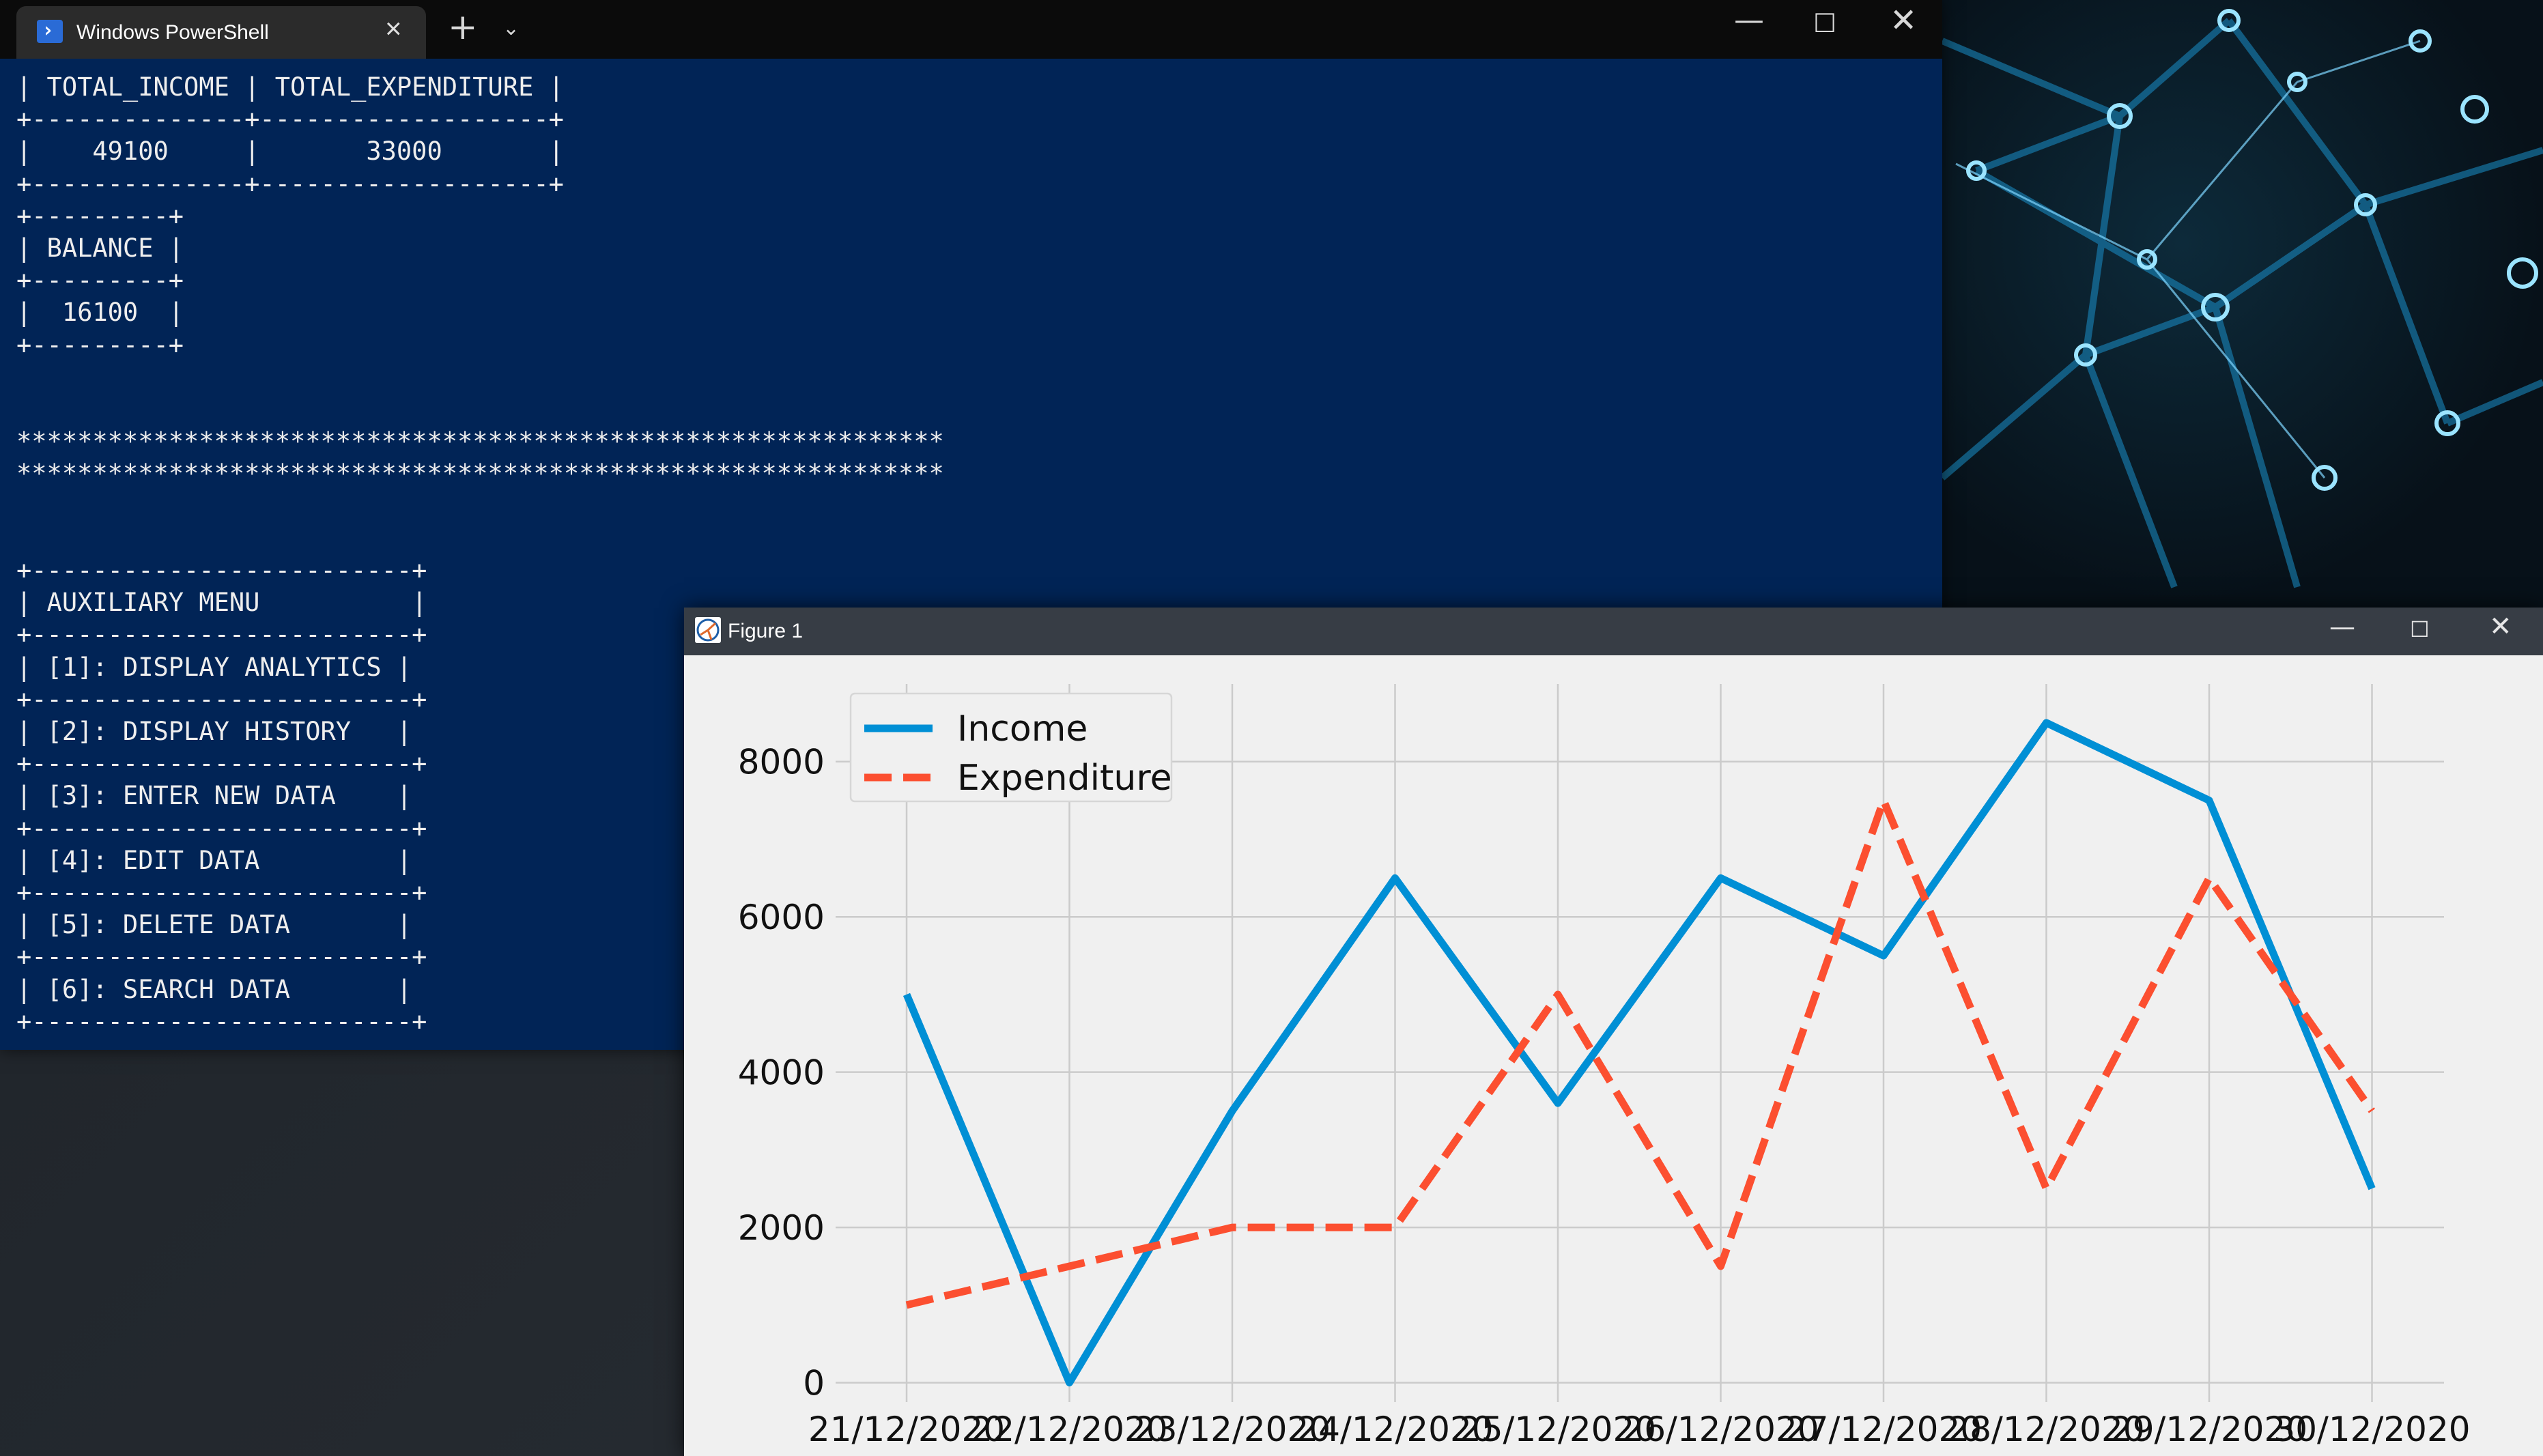 This screenshot has width=2543, height=1456. Describe the element at coordinates (2242, 304) in the screenshot. I see `network-wallpaper-image` at that location.